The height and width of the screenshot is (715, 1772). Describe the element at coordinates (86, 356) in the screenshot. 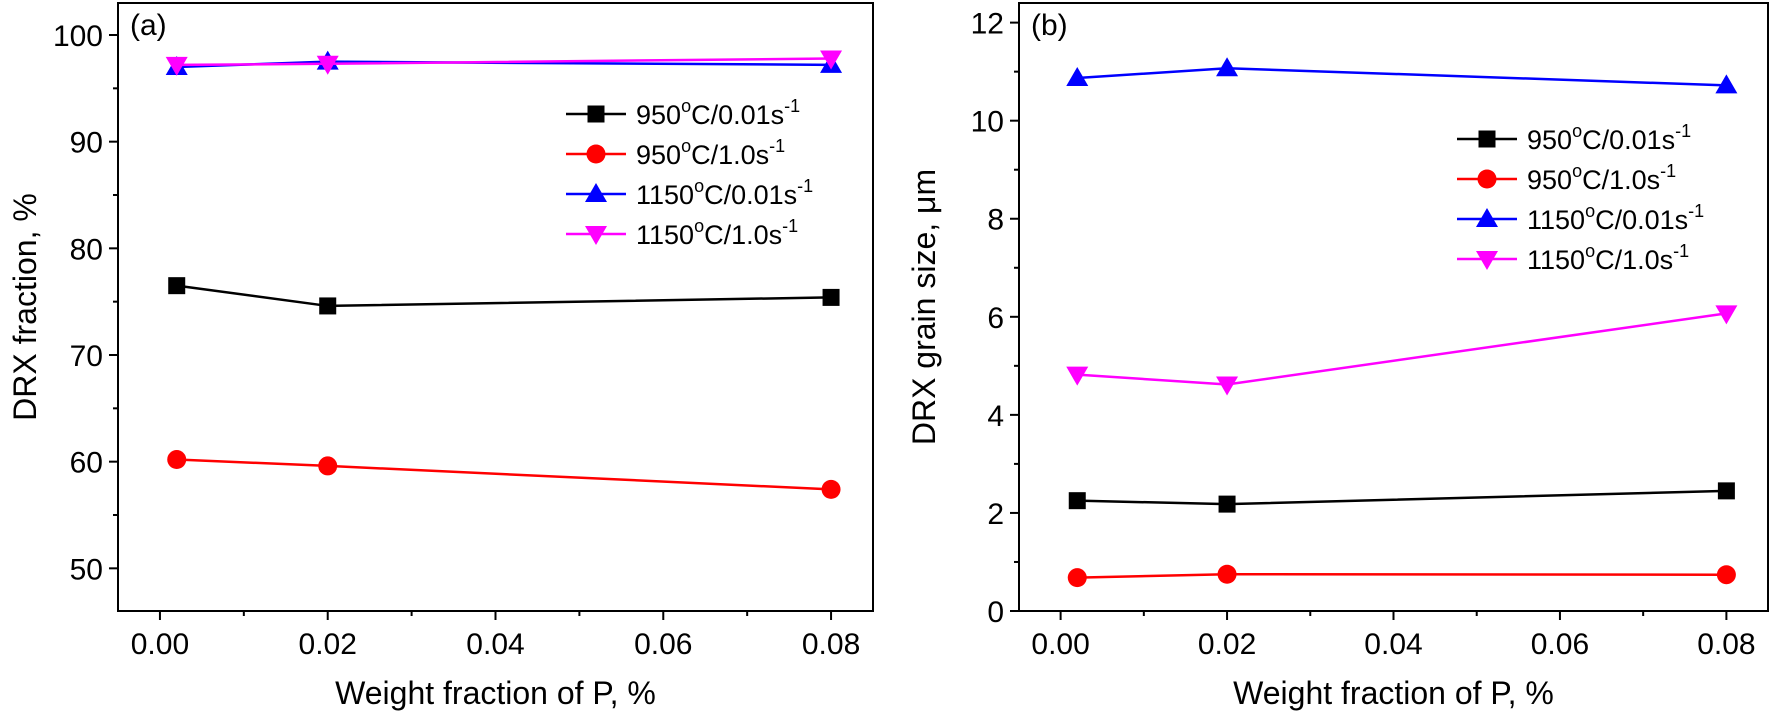

I see `y-tick-label: 70` at that location.